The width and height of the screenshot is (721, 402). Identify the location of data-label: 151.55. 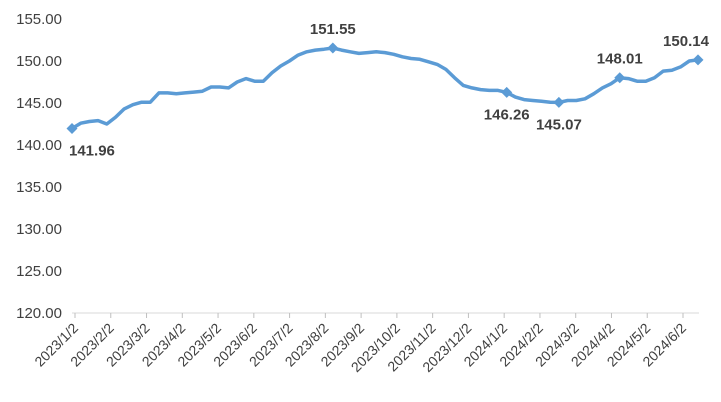
(333, 29).